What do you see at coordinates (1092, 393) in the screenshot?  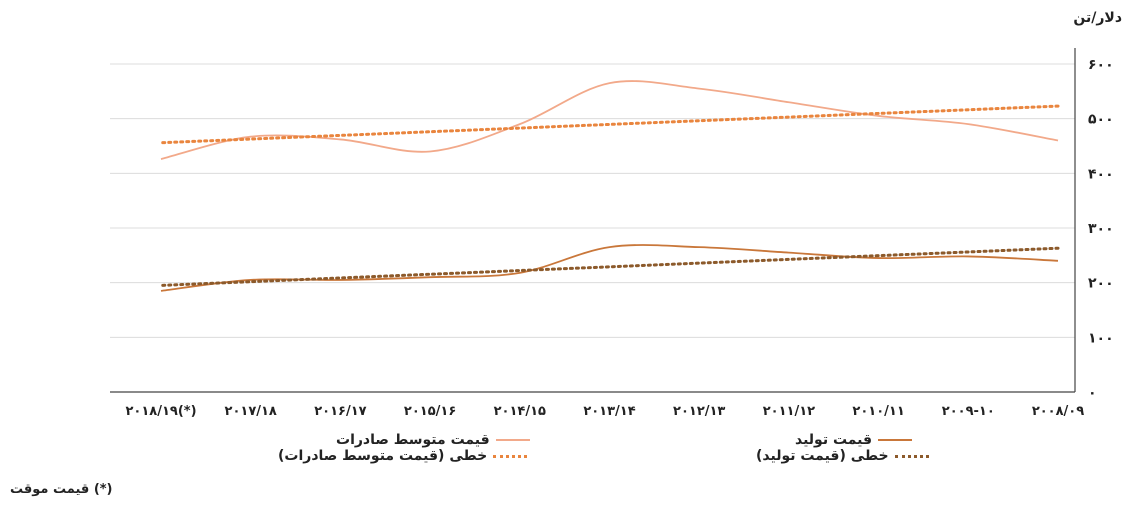 I see `y-tick-label: ۰` at bounding box center [1092, 393].